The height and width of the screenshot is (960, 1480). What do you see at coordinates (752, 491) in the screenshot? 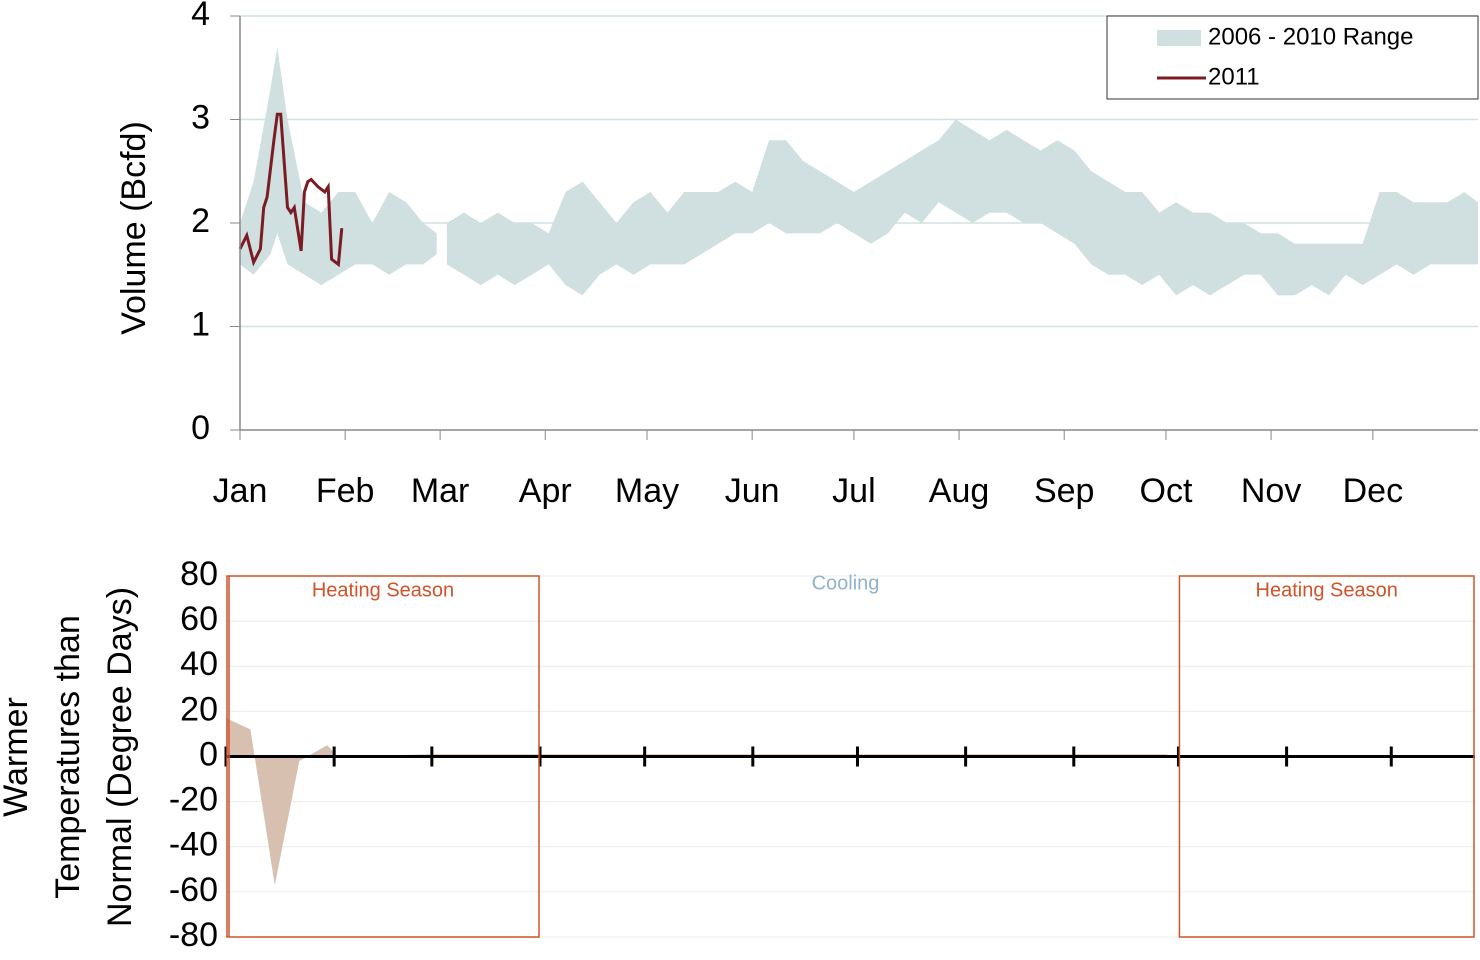
I see `x-tick-label: Jun` at bounding box center [752, 491].